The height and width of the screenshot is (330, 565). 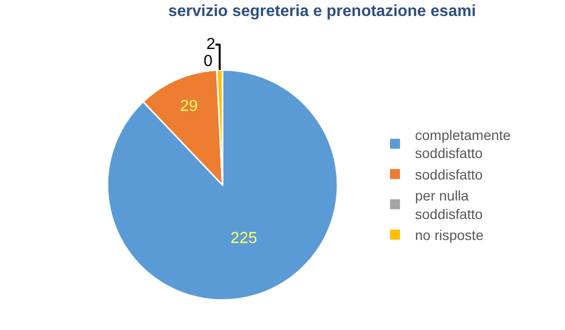 What do you see at coordinates (208, 61) in the screenshot?
I see `text: 0` at bounding box center [208, 61].